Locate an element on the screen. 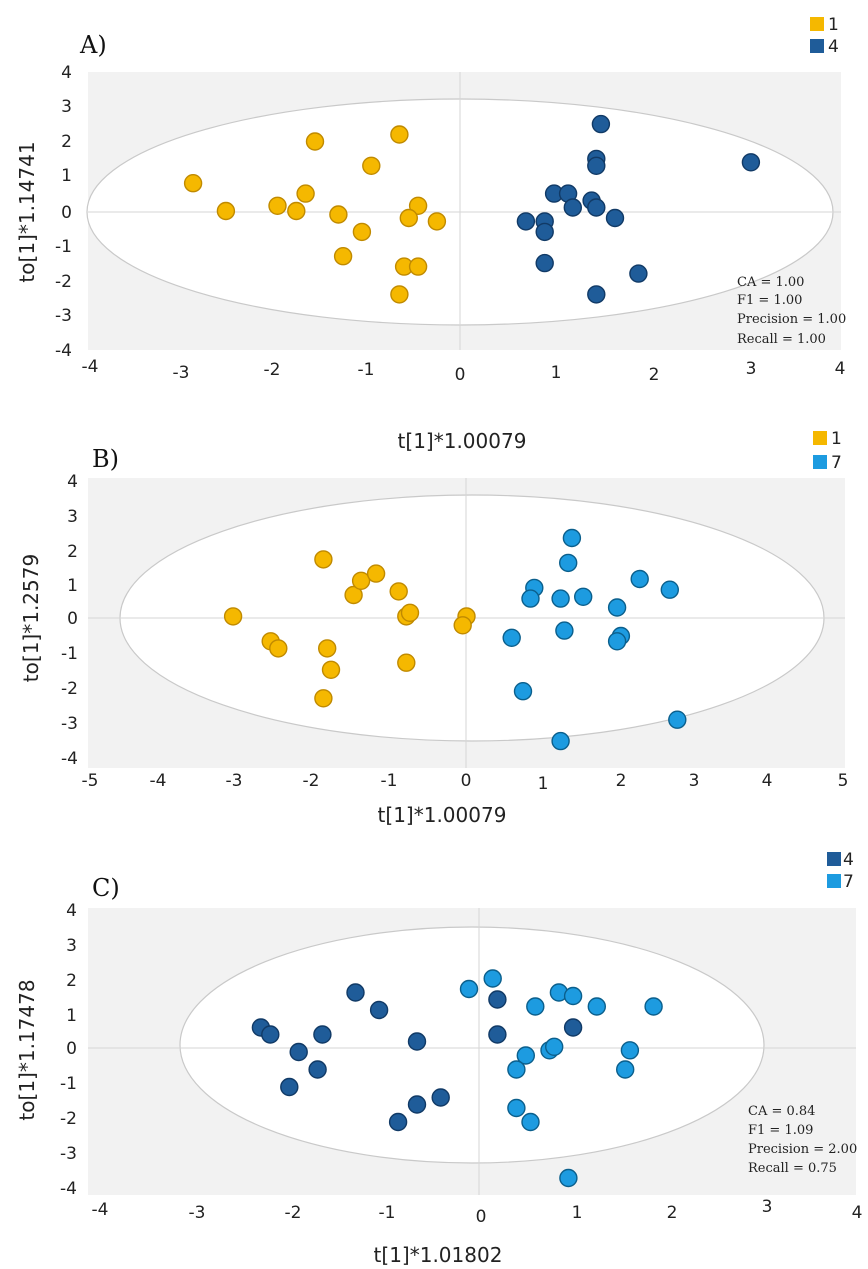 The width and height of the screenshot is (868, 1269). legend-label-7: 7 is located at coordinates (848, 882).